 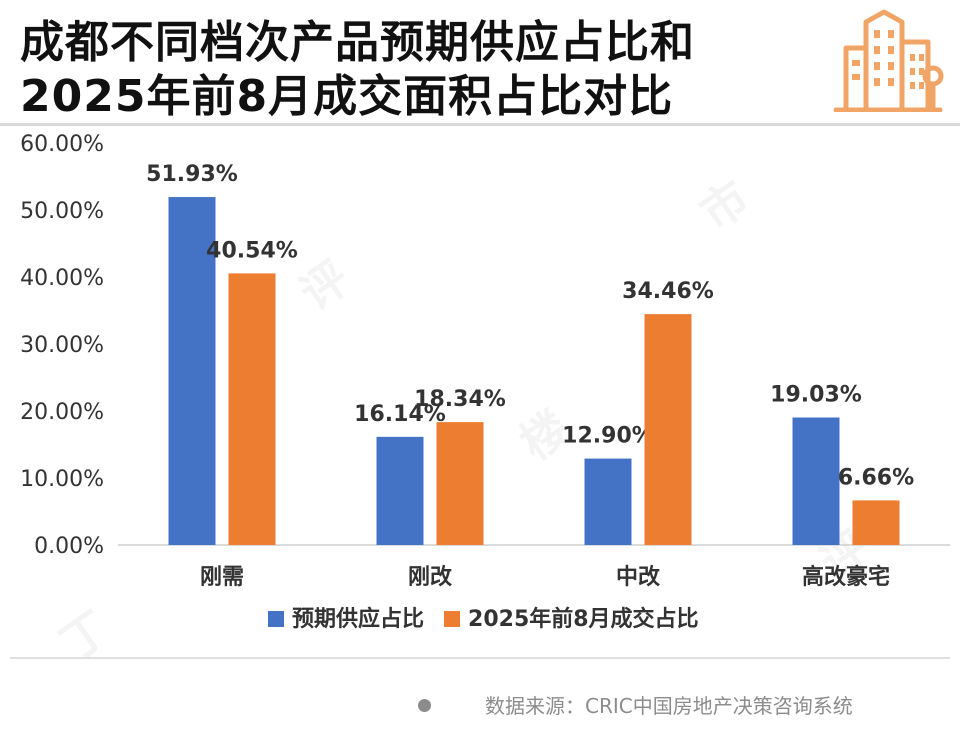 What do you see at coordinates (192, 174) in the screenshot?
I see `data-label: 51.93%` at bounding box center [192, 174].